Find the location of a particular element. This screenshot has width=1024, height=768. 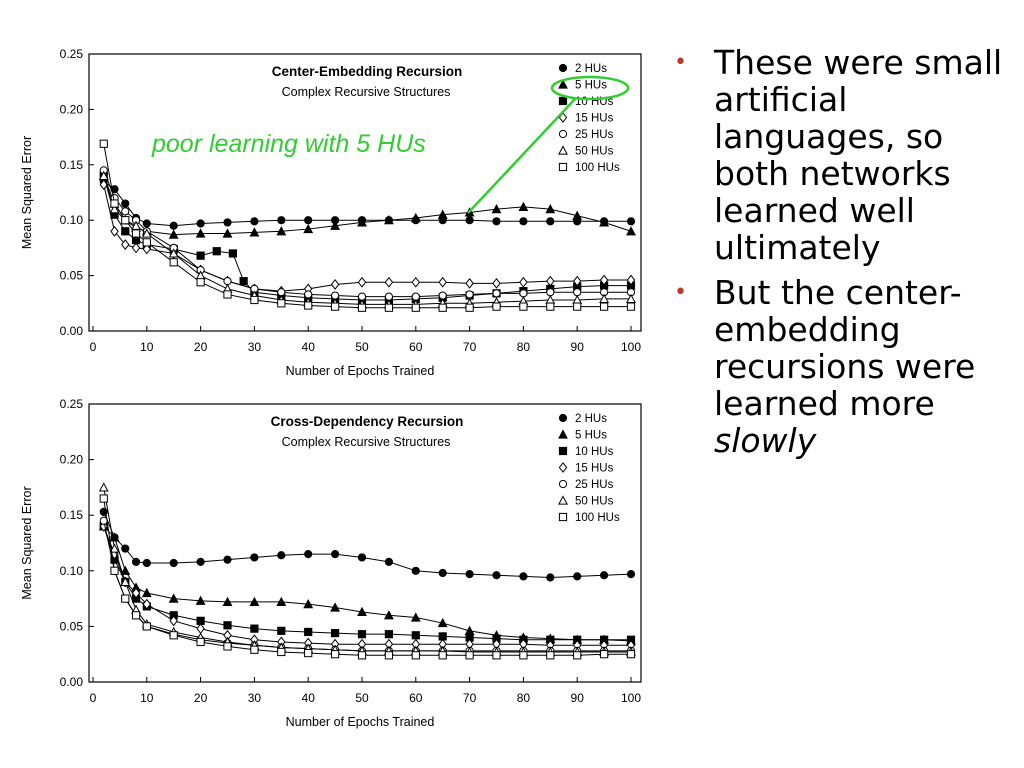

x-tick-label: 70 is located at coordinates (470, 347).